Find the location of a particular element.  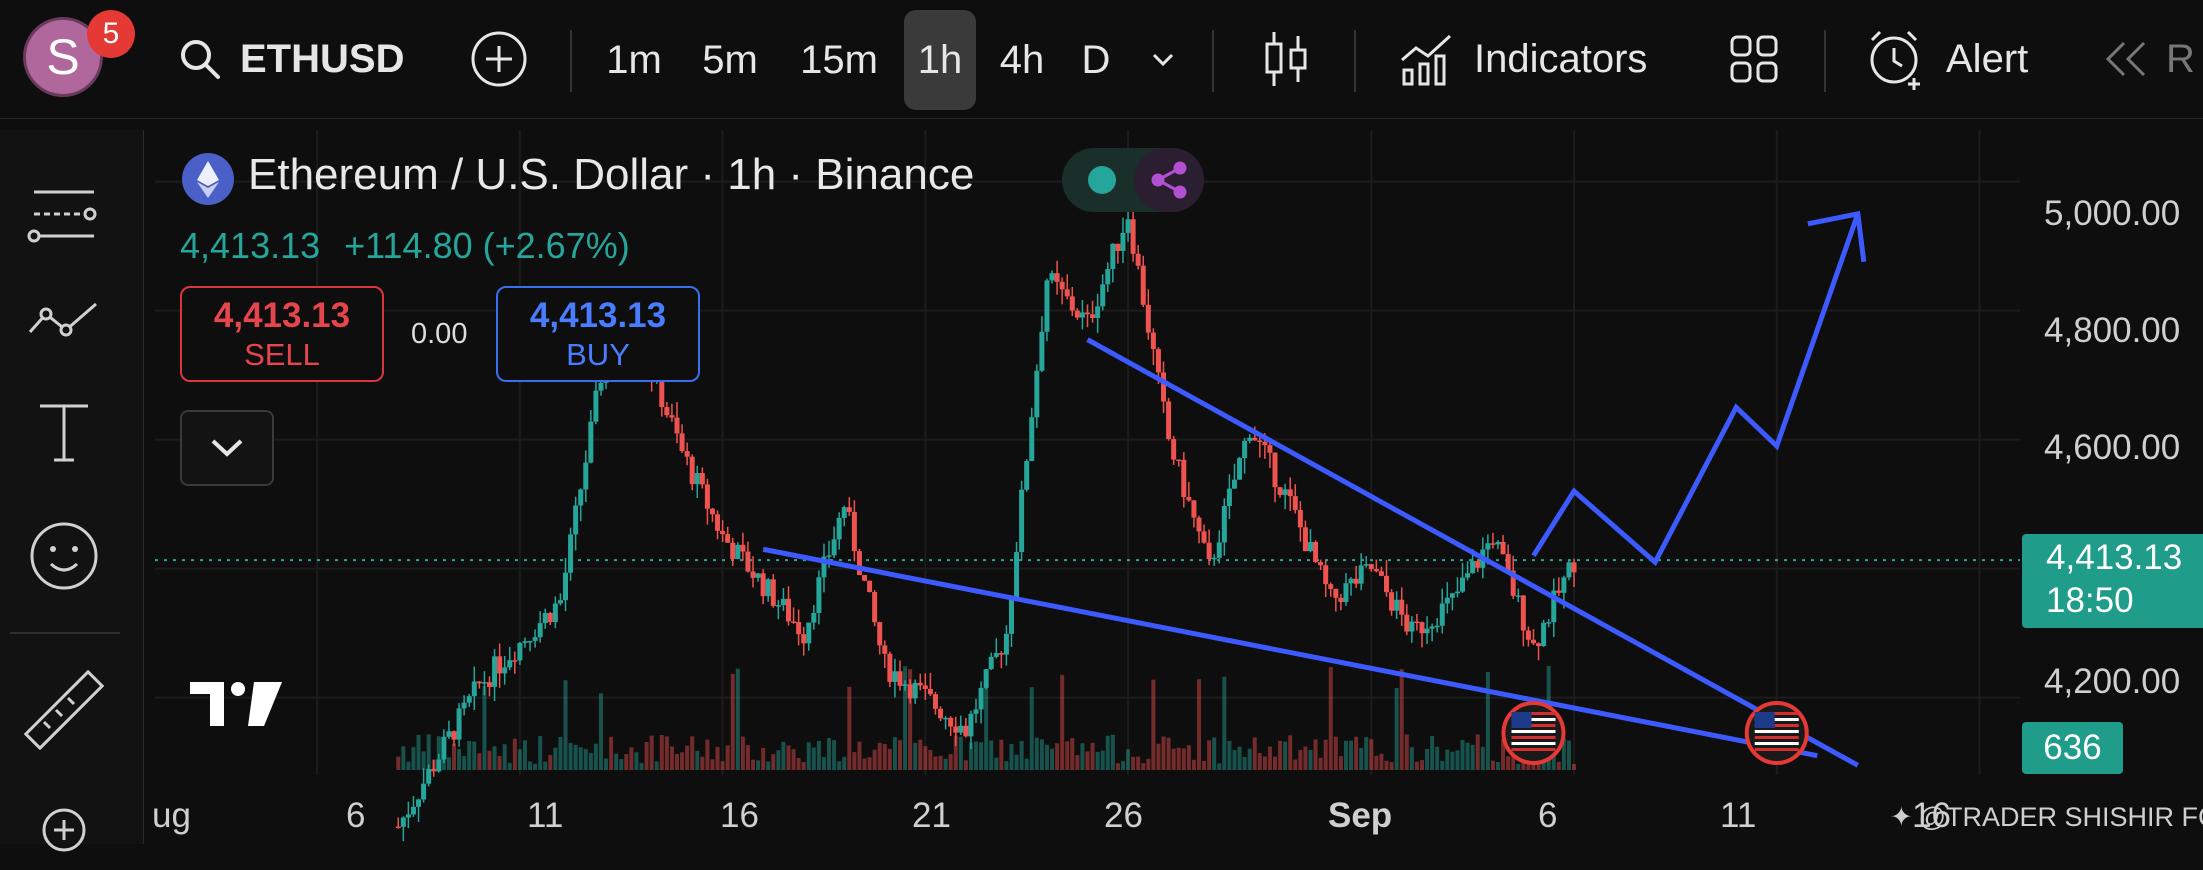

text-tool-icon is located at coordinates (64, 432).